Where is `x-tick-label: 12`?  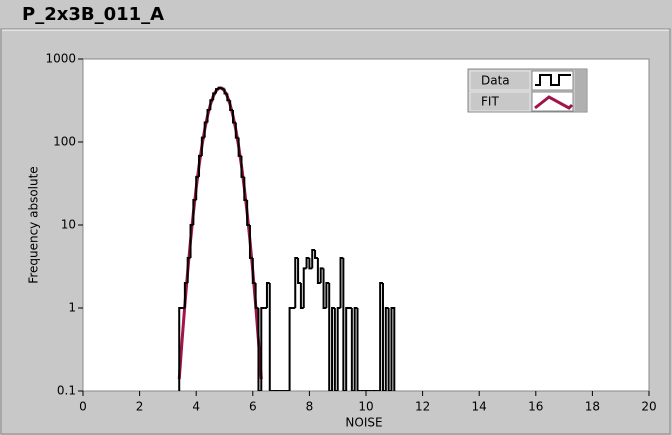
x-tick-label: 12 is located at coordinates (422, 407).